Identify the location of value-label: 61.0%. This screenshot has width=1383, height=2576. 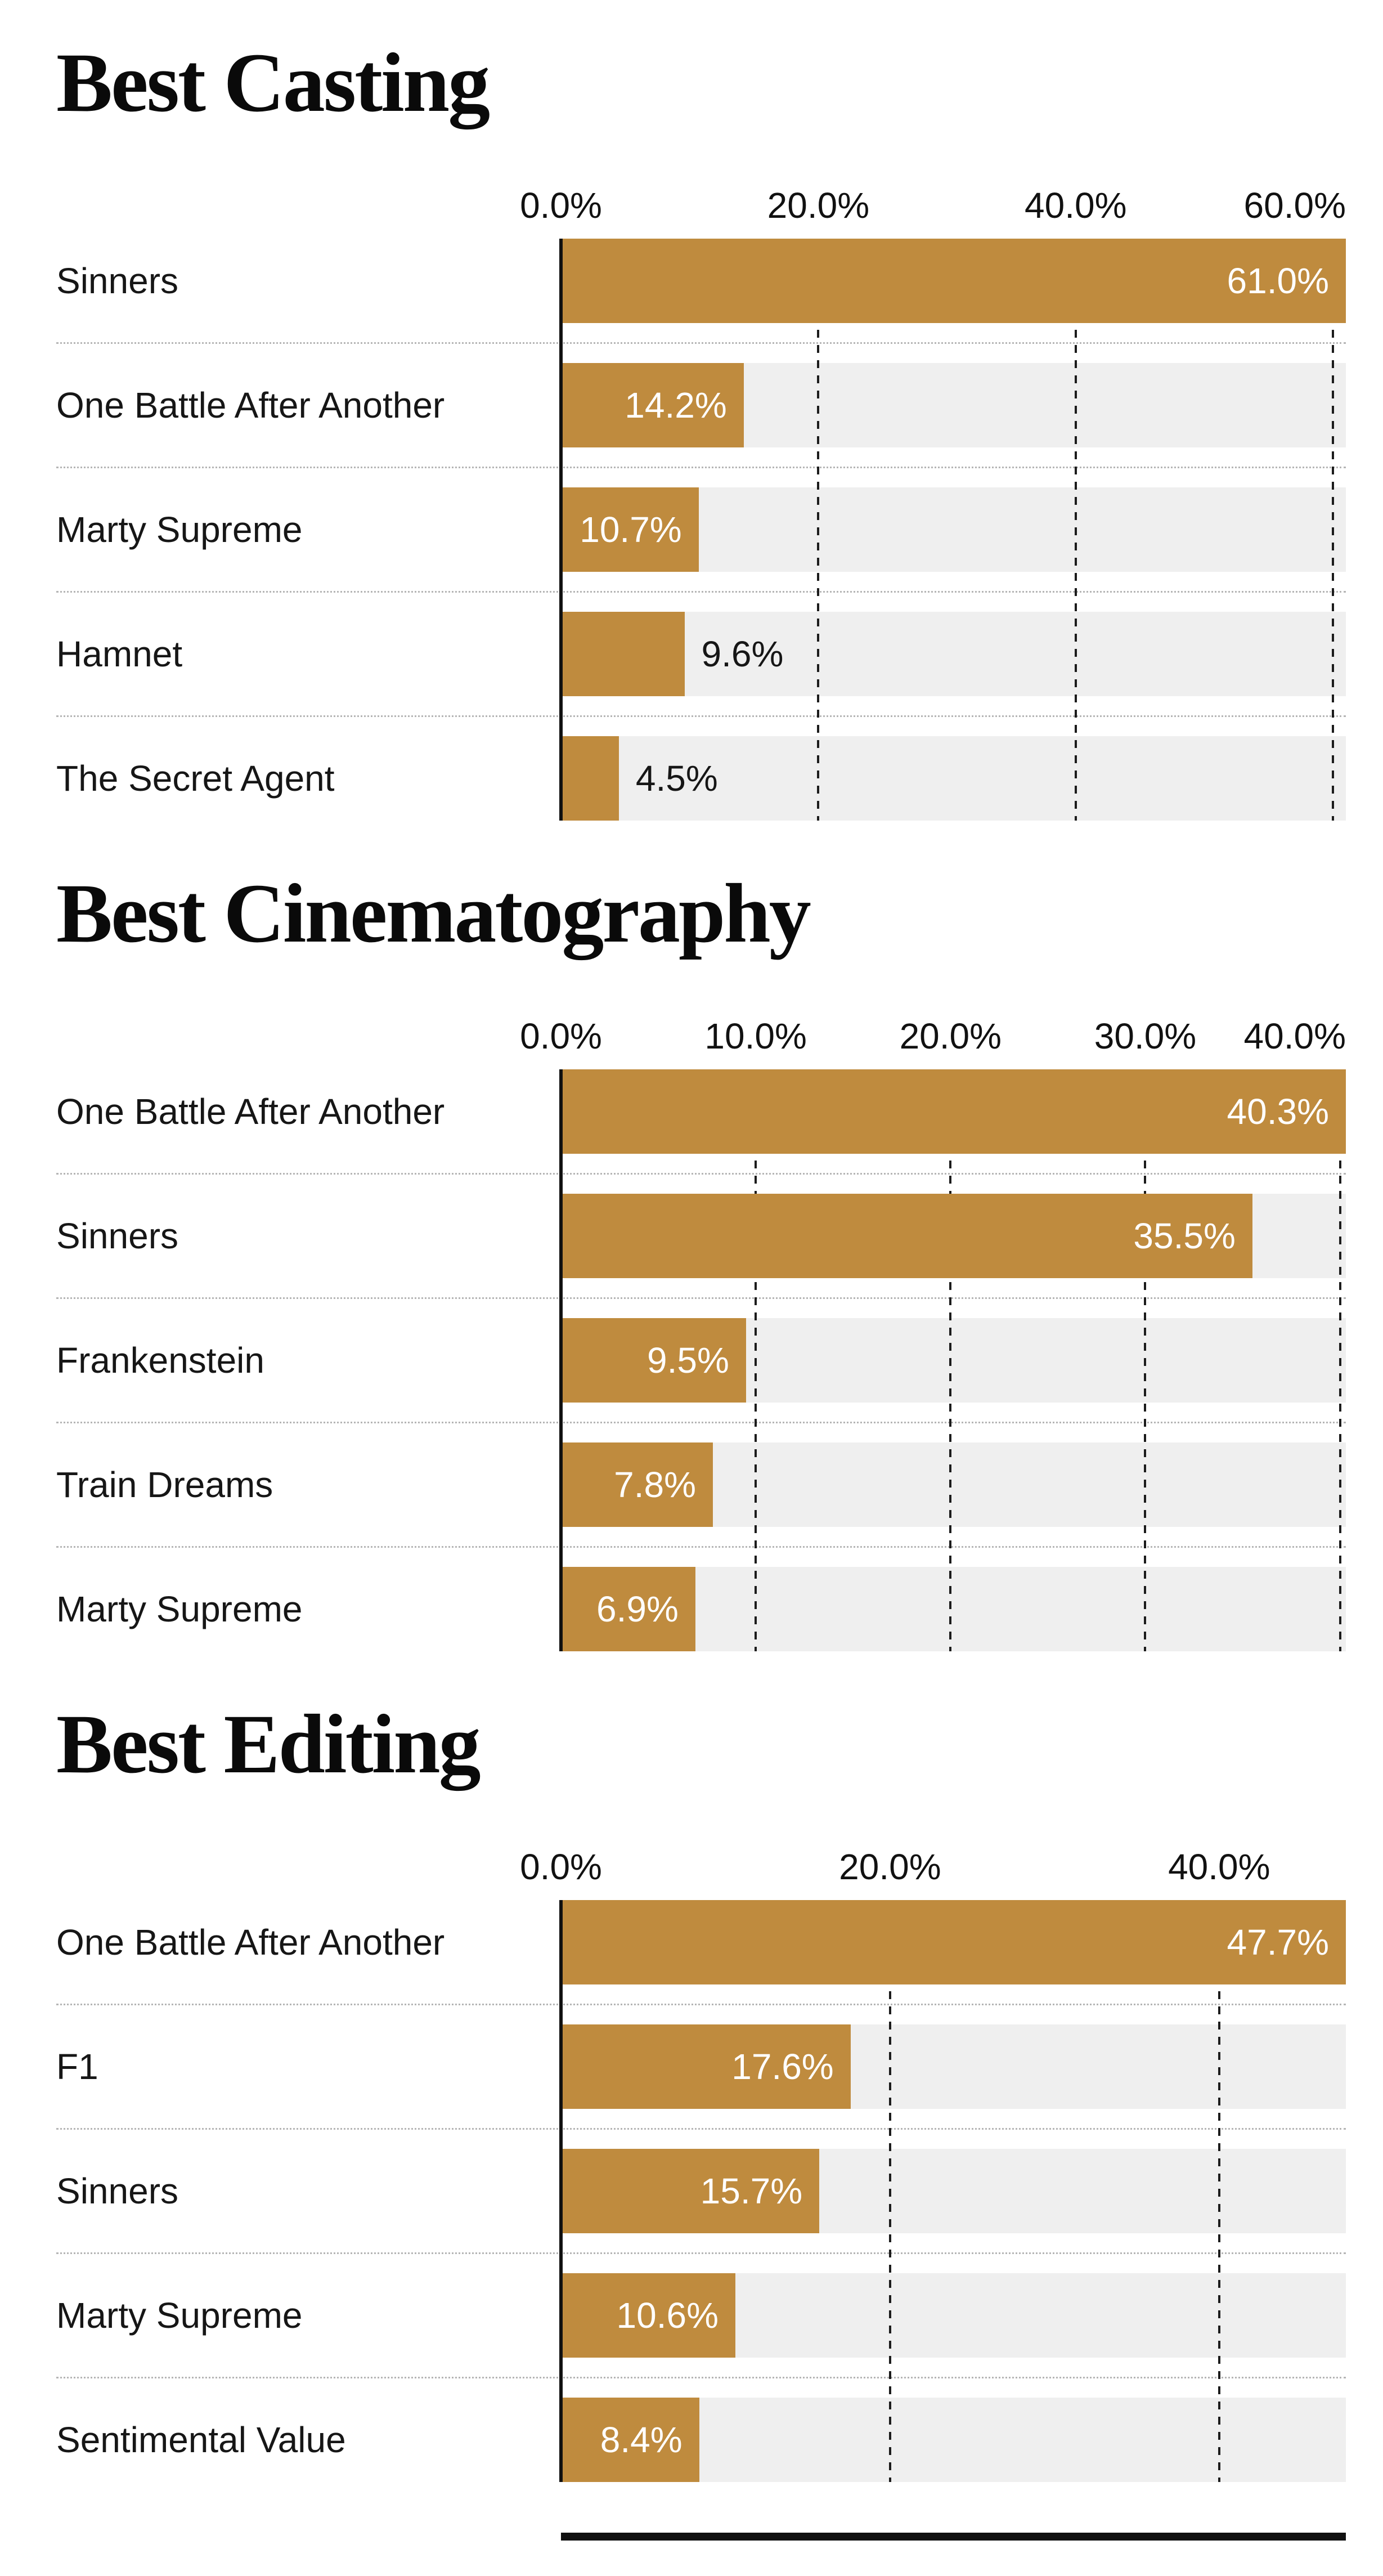
(1278, 281).